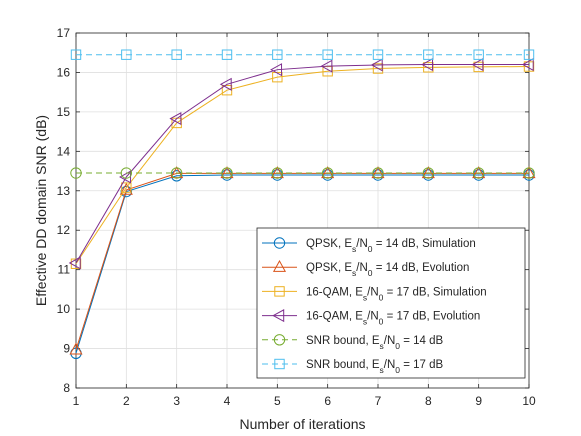 The image size is (581, 436). What do you see at coordinates (64, 112) in the screenshot?
I see `y-tick-label: 15` at bounding box center [64, 112].